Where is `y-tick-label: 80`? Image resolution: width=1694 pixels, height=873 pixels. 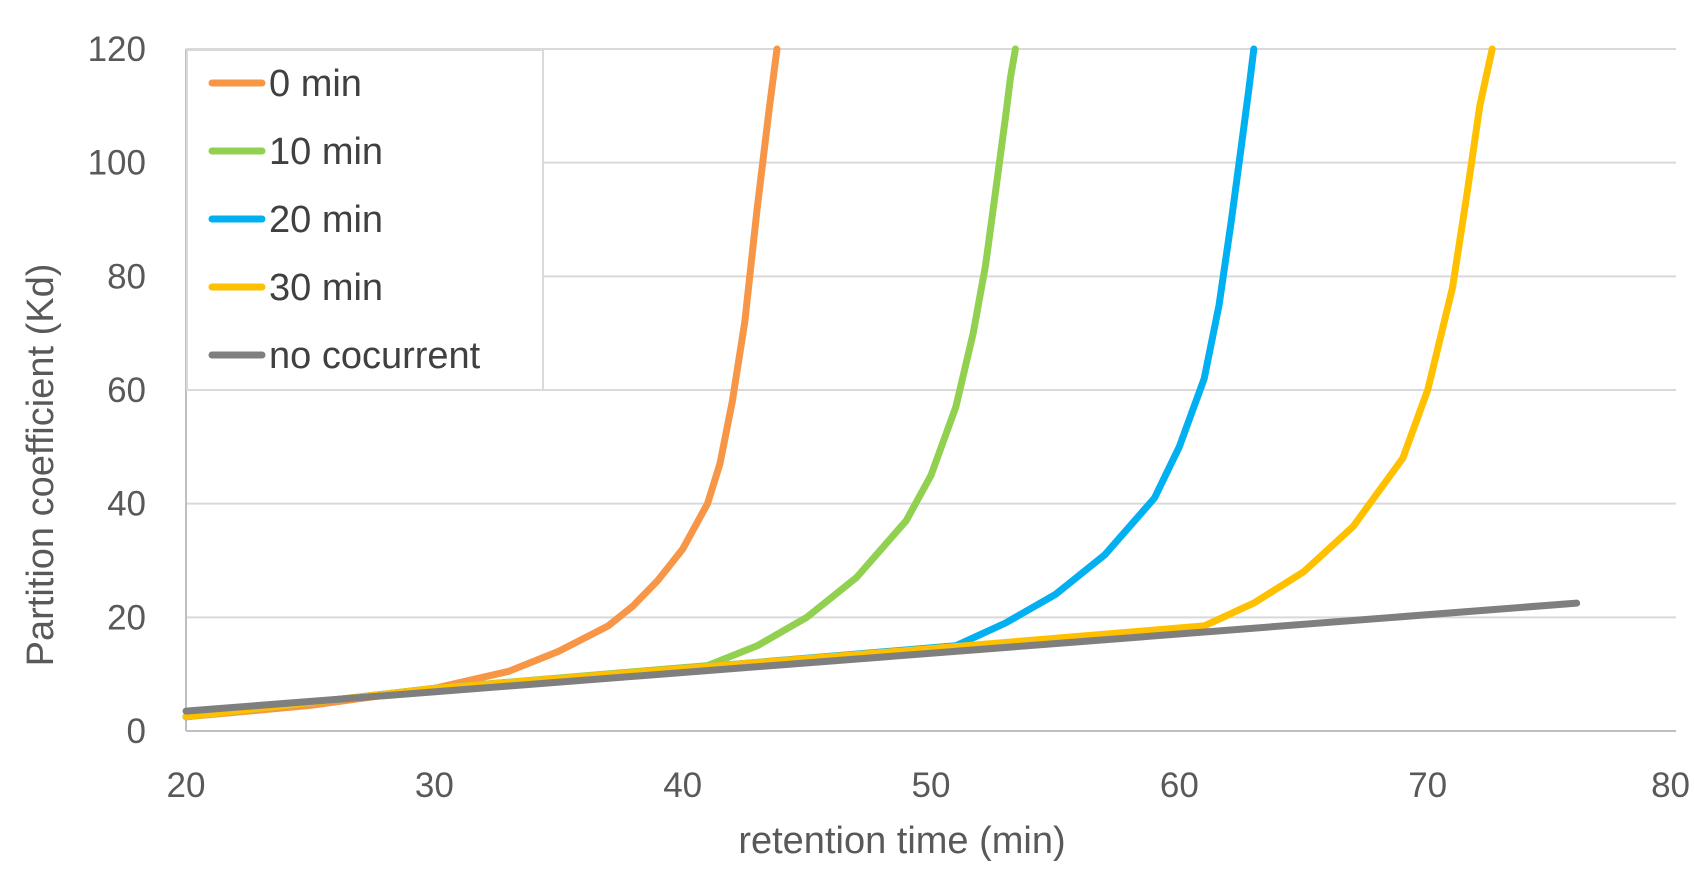
y-tick-label: 80 is located at coordinates (126, 276).